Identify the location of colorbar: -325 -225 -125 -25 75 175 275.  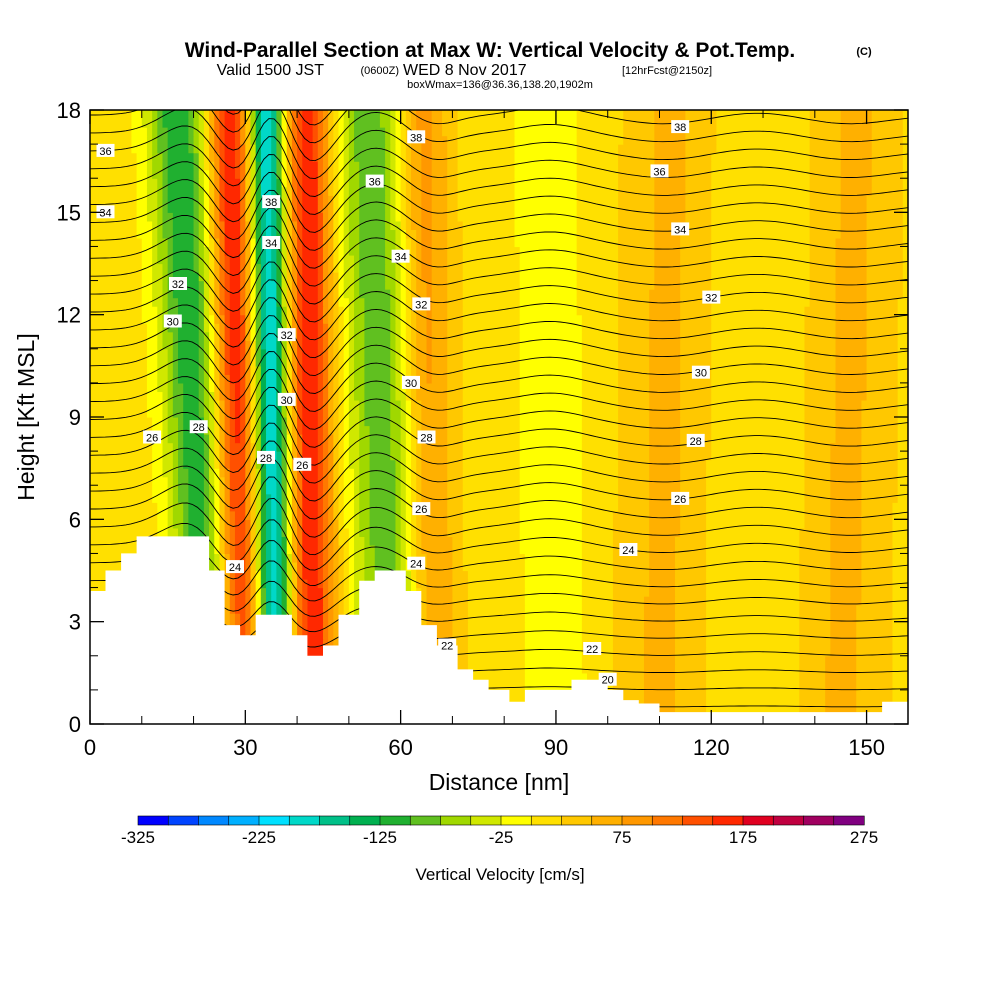
(499, 831).